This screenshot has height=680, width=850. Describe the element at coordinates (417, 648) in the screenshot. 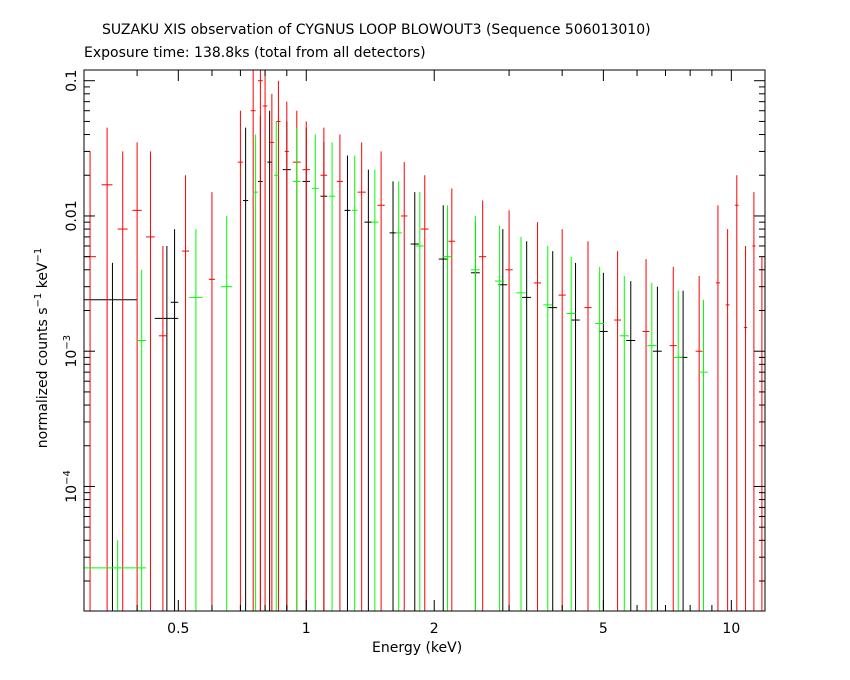

I see `x-axis-label: Energy (keV)` at that location.